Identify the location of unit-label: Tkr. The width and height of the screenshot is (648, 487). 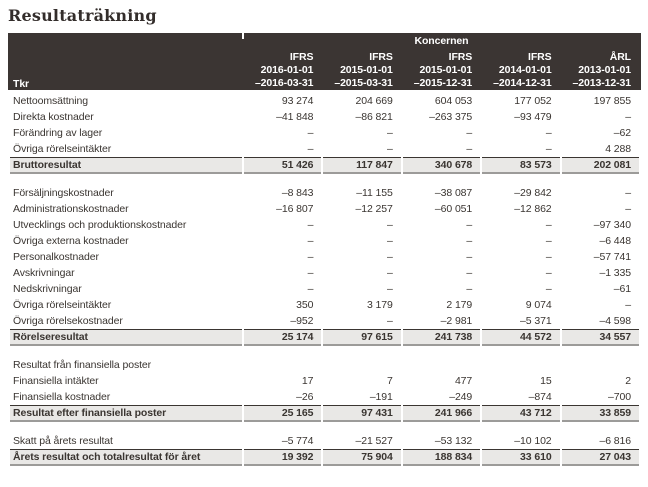
(21, 84).